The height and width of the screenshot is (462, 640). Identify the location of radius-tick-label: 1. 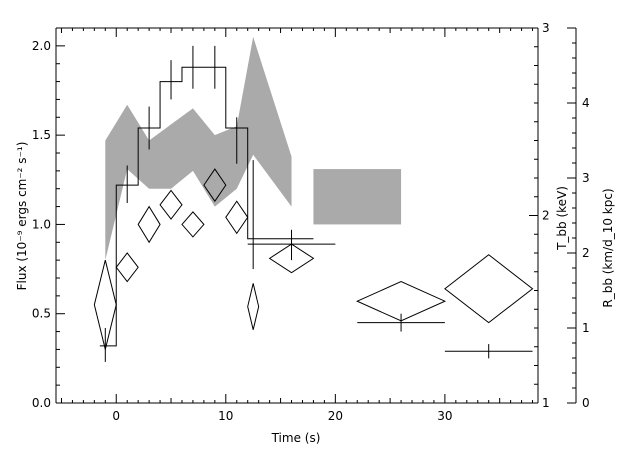
(586, 328).